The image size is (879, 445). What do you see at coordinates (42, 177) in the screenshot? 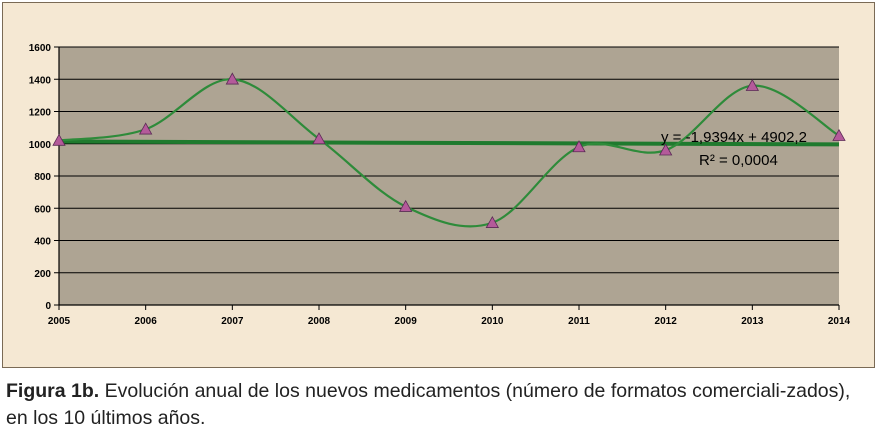
I see `y-tick-label: 800` at bounding box center [42, 177].